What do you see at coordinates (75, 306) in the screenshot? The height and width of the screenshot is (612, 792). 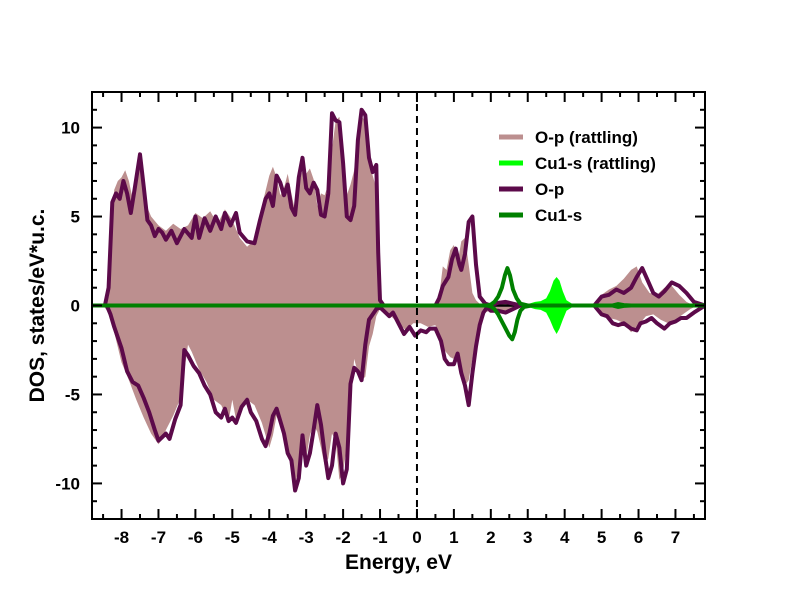 I see `y-tick-label: 0` at bounding box center [75, 306].